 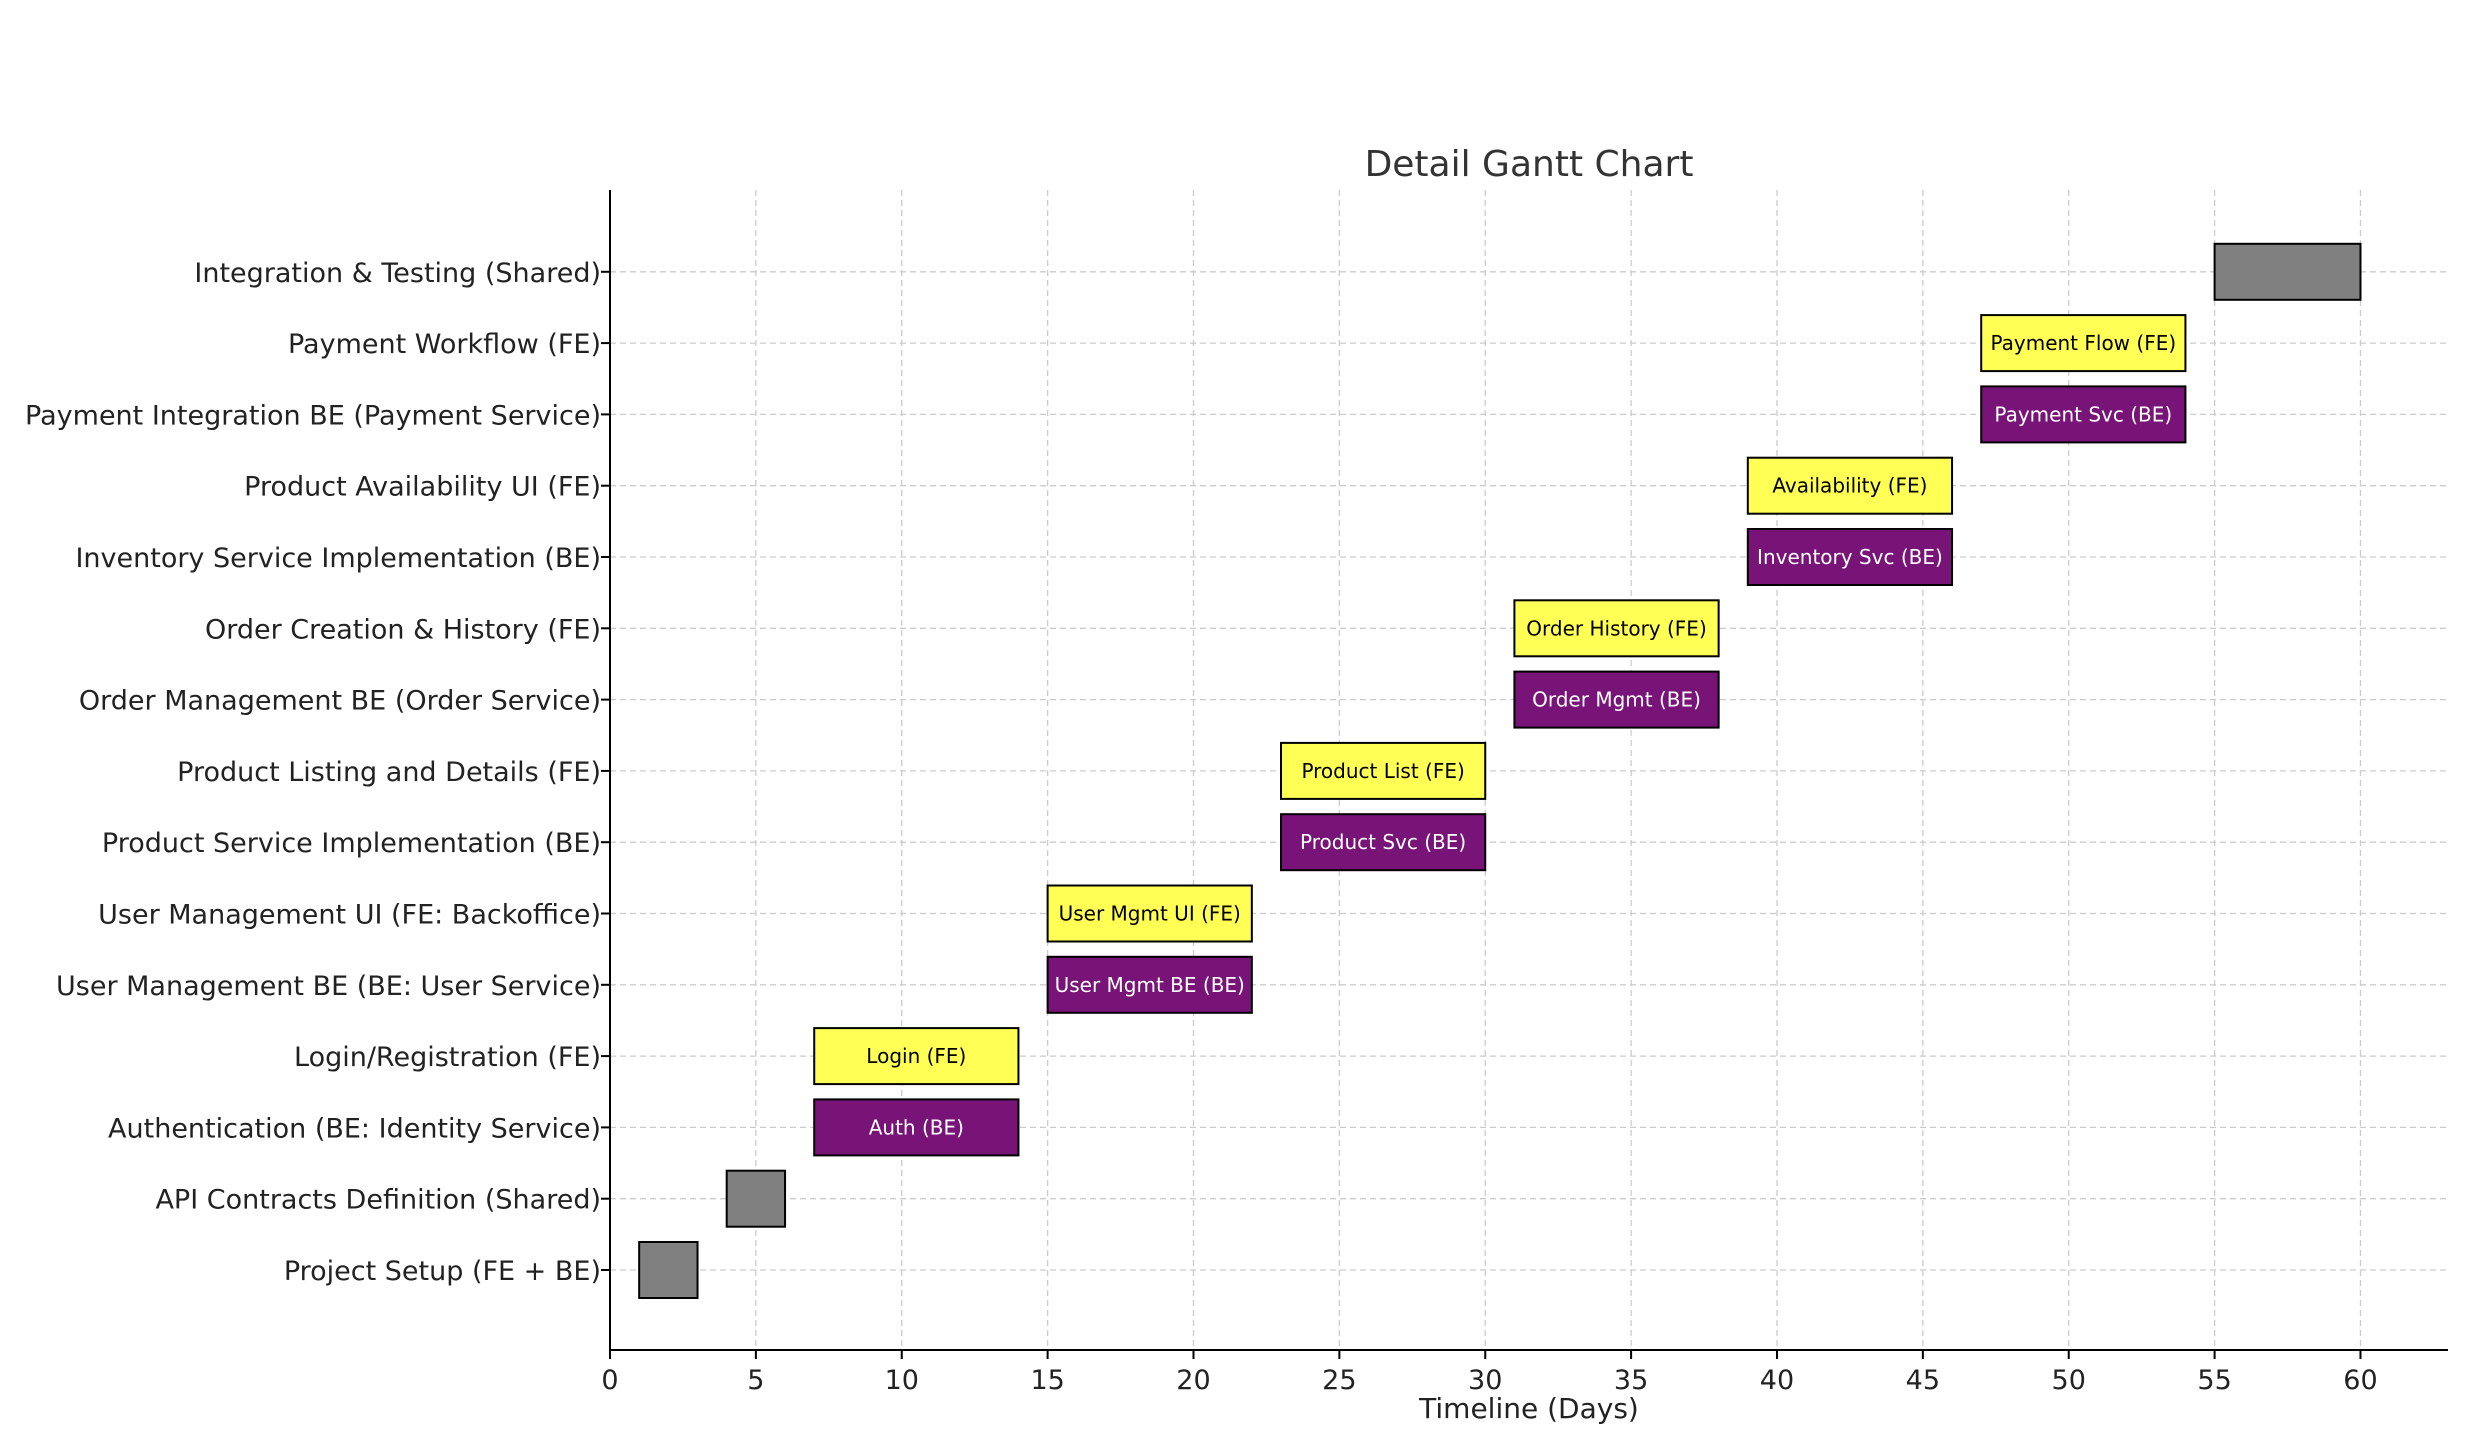 What do you see at coordinates (351, 843) in the screenshot?
I see `category-label: Product Service Implementation (BE)` at bounding box center [351, 843].